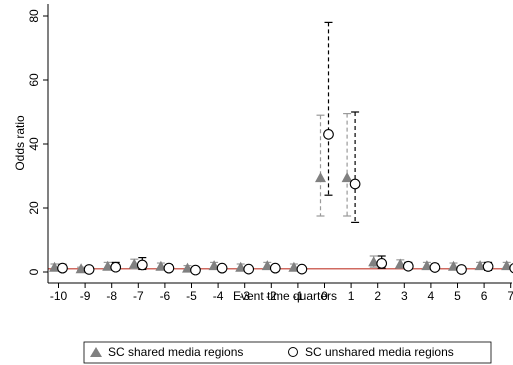  What do you see at coordinates (457, 296) in the screenshot?
I see `x-tick-label: 5` at bounding box center [457, 296].